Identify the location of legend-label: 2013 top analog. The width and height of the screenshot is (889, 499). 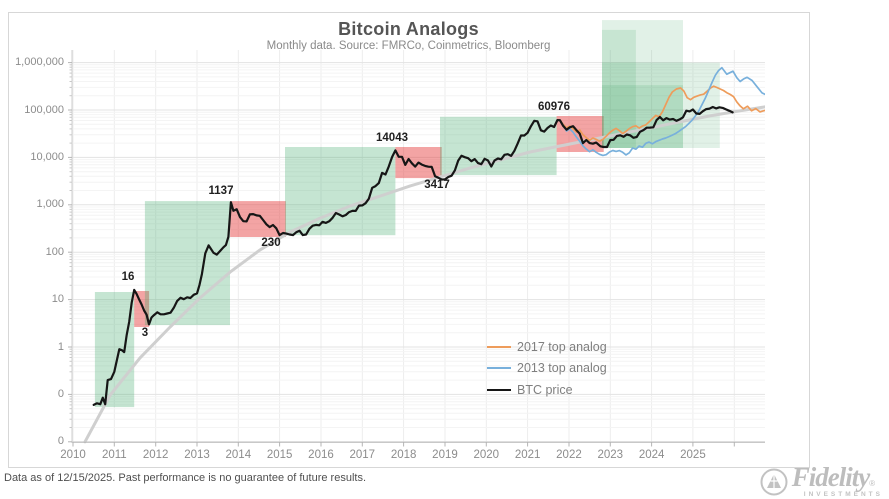
(562, 368).